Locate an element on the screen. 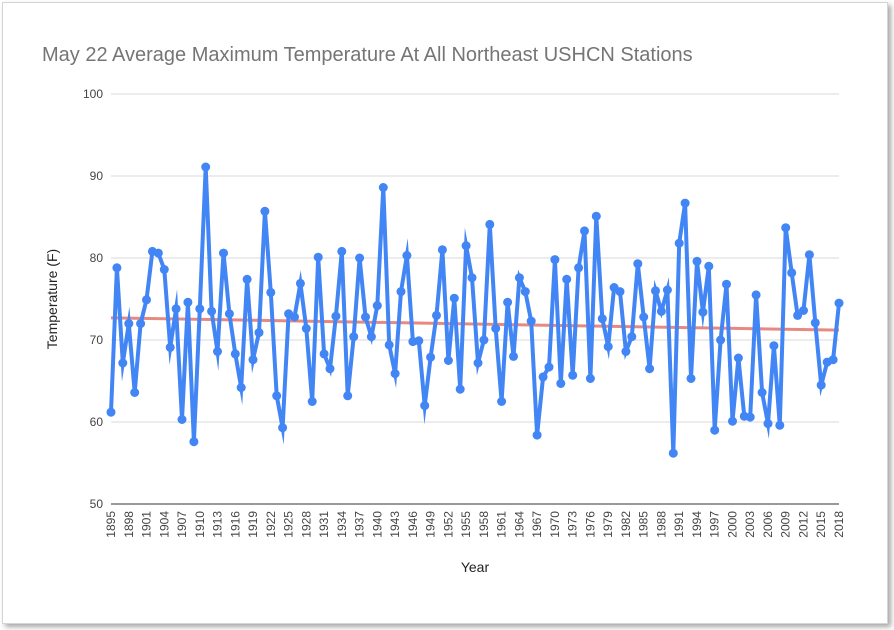 The width and height of the screenshot is (894, 630). x-tick-label: 1979 is located at coordinates (608, 524).